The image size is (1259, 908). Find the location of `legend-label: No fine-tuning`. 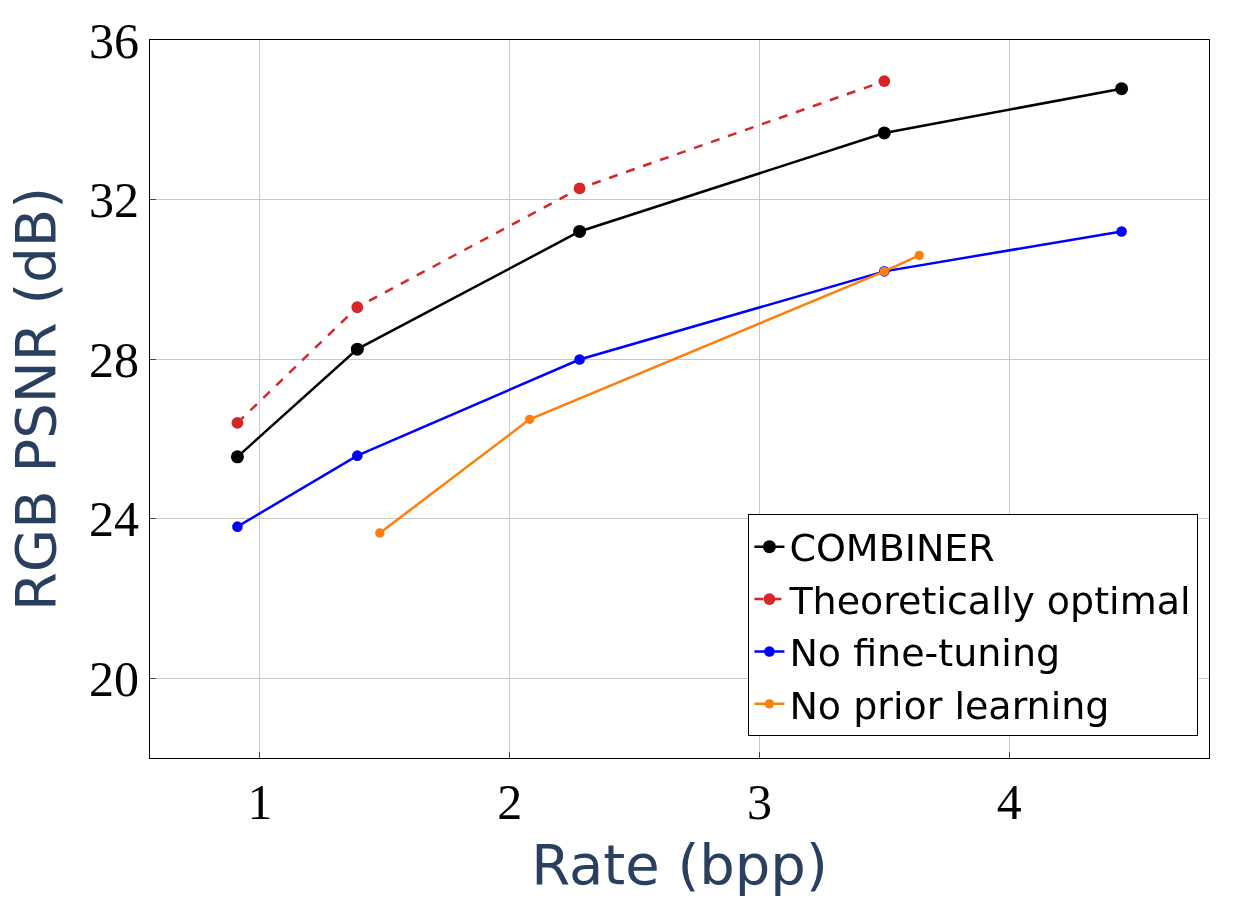

legend-label: No fine-tuning is located at coordinates (925, 653).